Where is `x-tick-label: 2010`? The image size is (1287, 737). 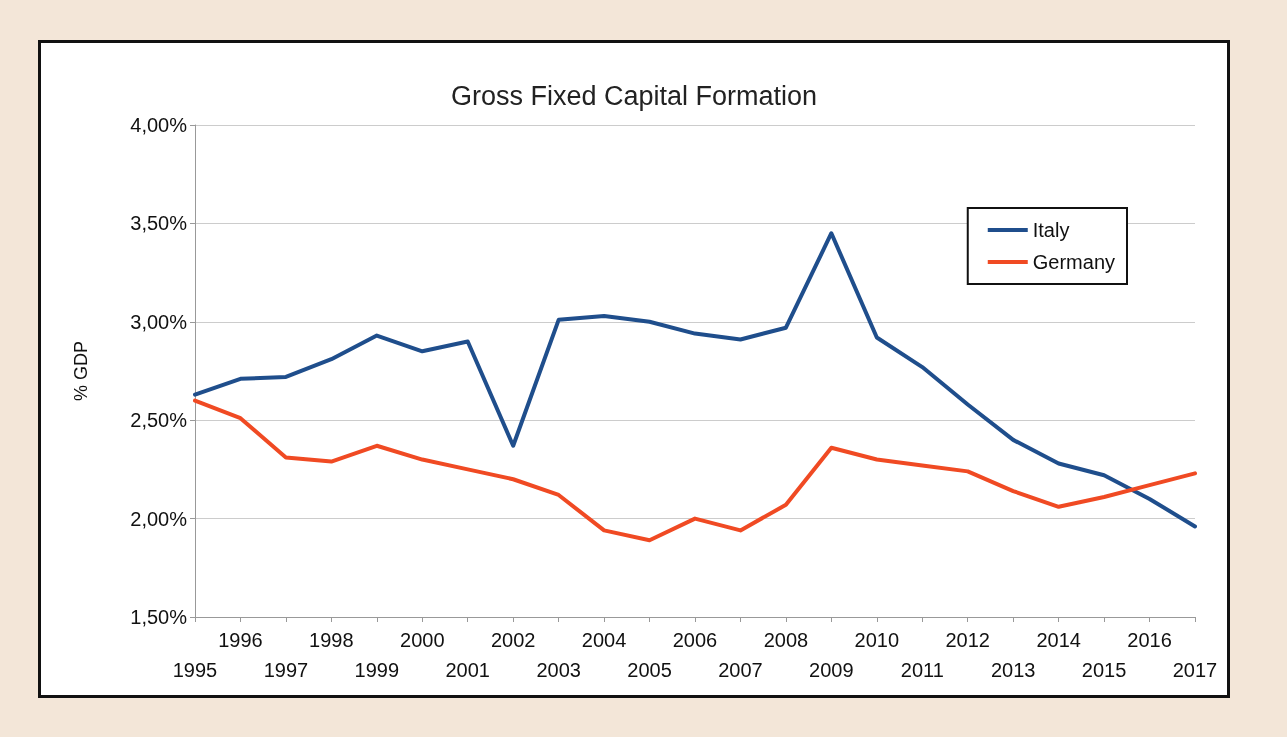 x-tick-label: 2010 is located at coordinates (877, 640).